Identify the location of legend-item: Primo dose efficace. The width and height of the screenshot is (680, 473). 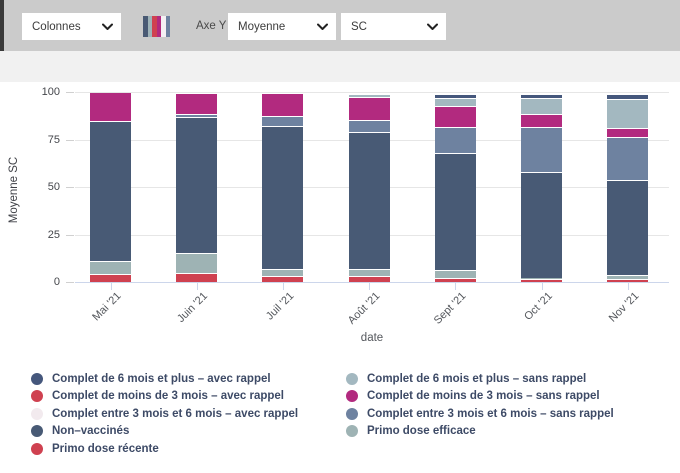
(480, 432).